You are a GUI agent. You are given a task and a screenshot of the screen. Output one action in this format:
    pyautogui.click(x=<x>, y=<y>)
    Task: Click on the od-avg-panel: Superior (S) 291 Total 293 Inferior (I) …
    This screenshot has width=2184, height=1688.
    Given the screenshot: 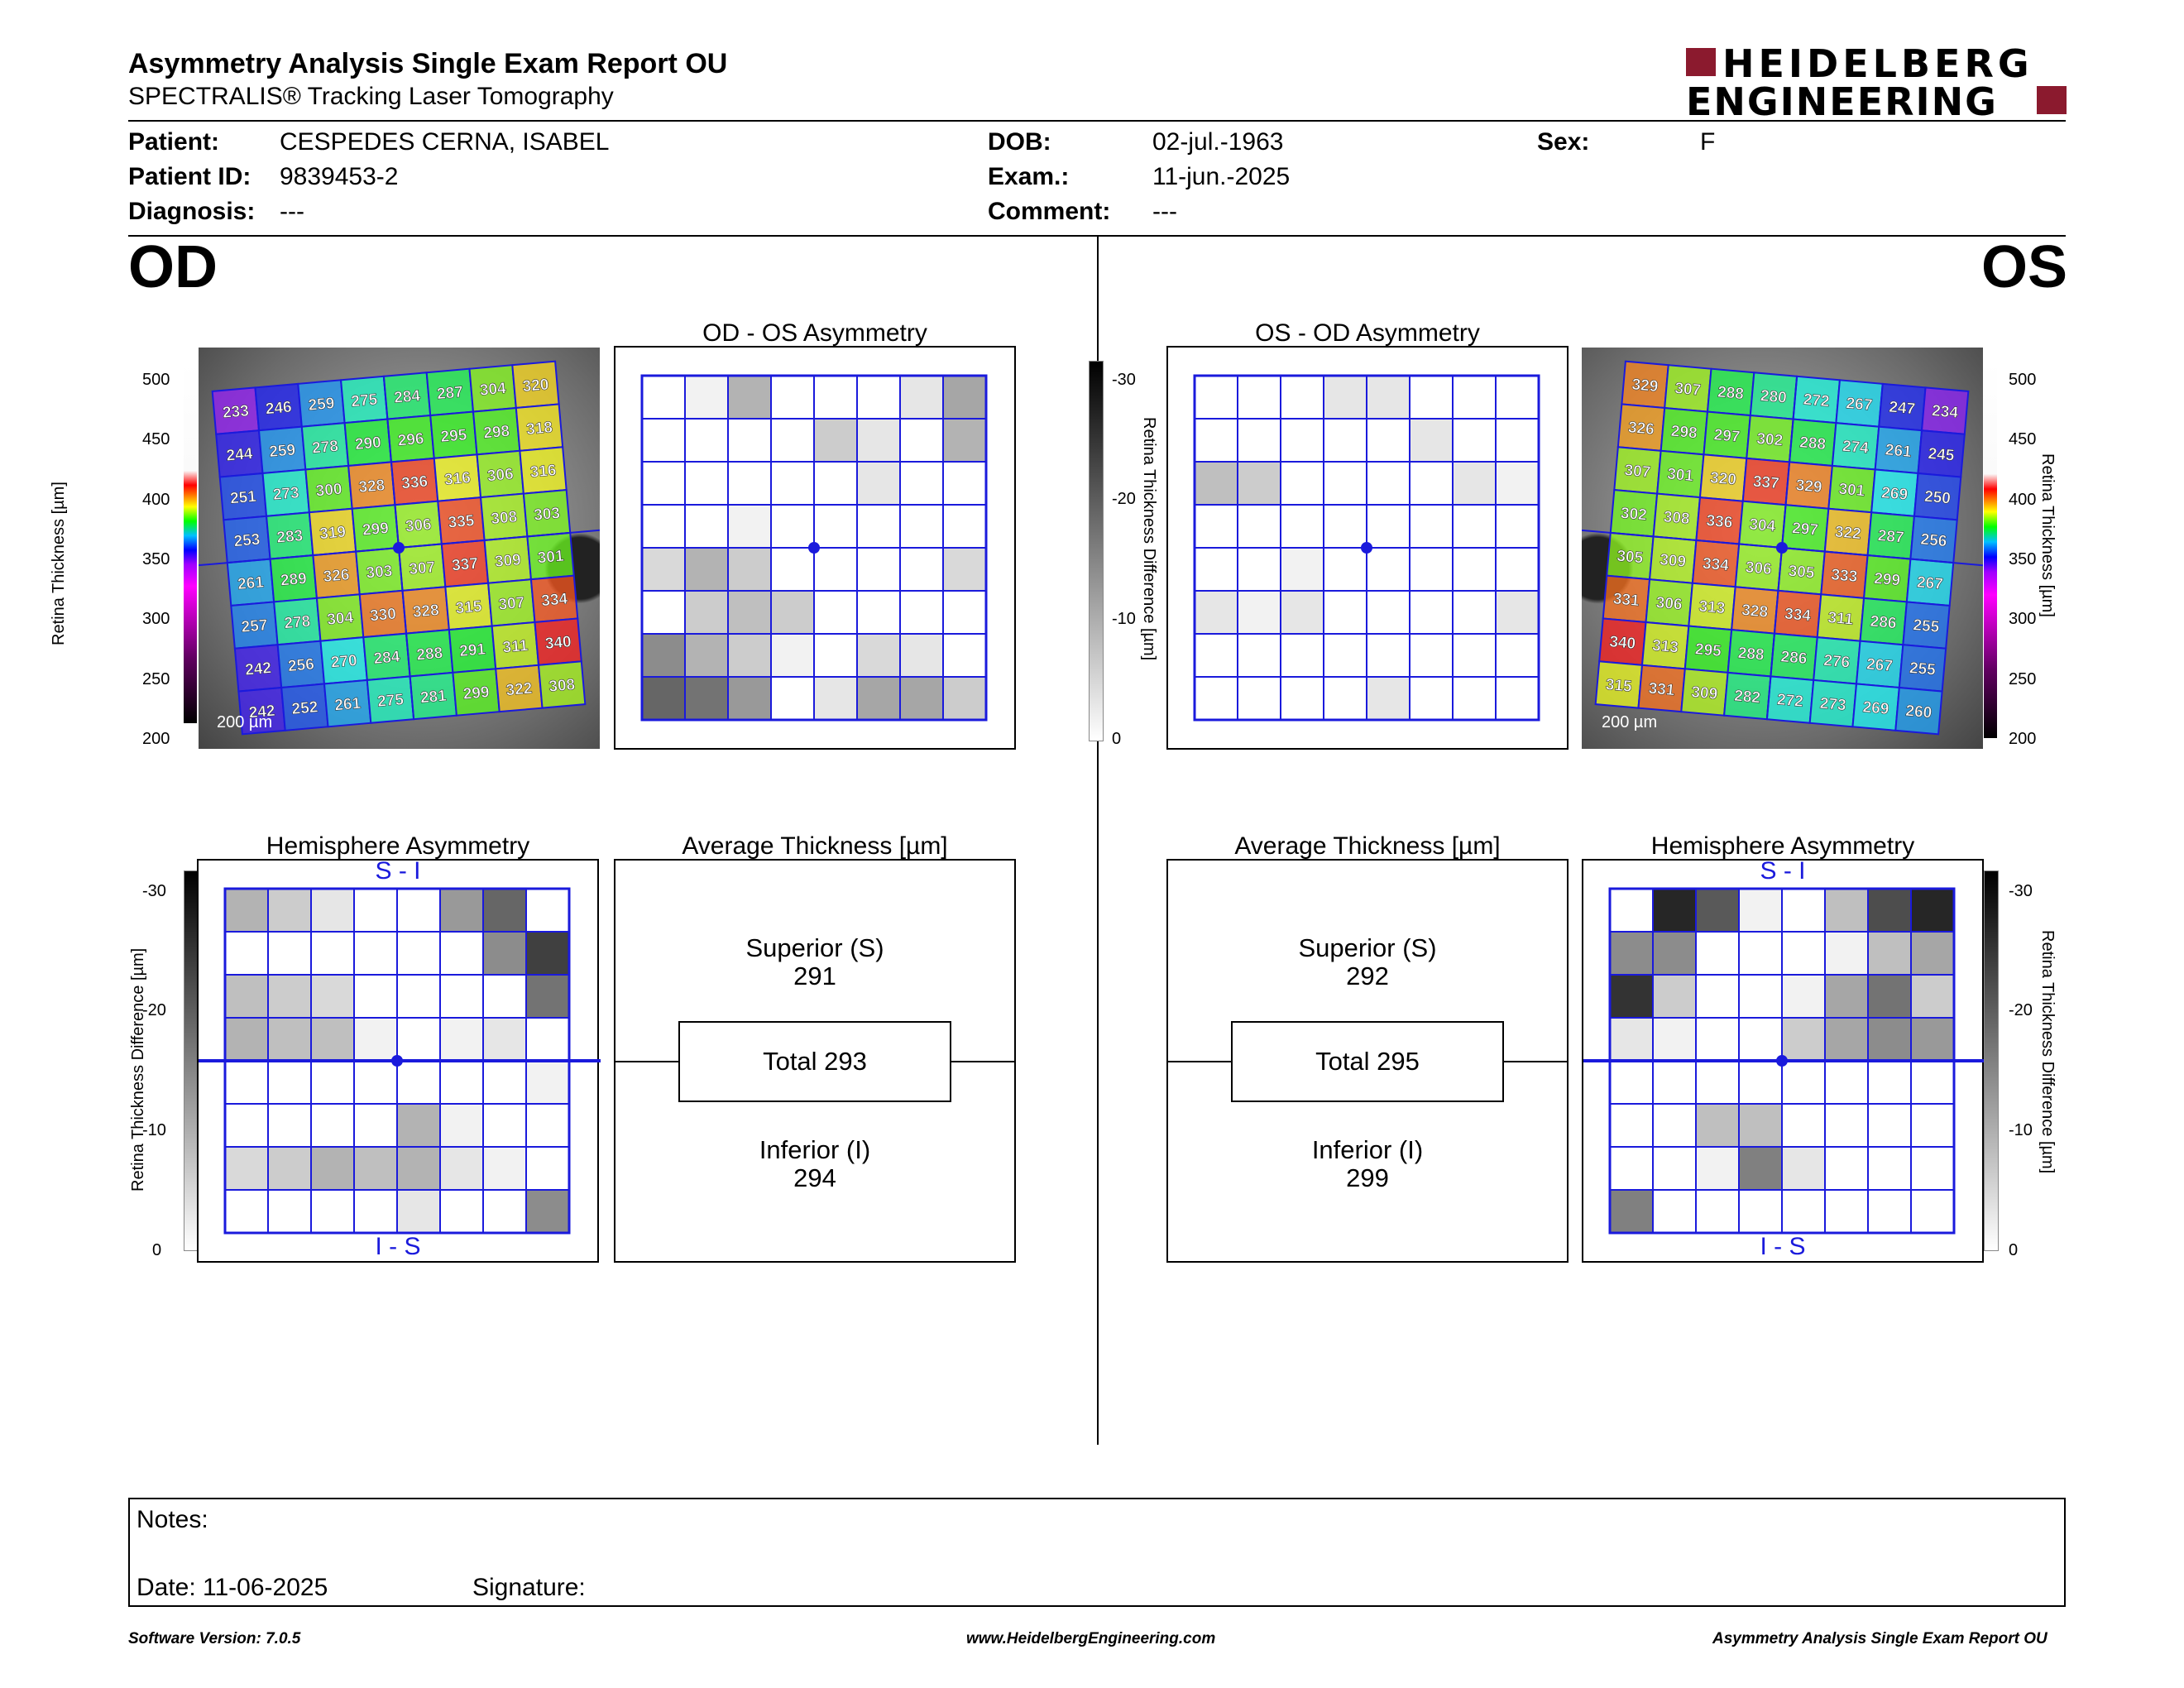 What is the action you would take?
    pyautogui.click(x=815, y=1061)
    